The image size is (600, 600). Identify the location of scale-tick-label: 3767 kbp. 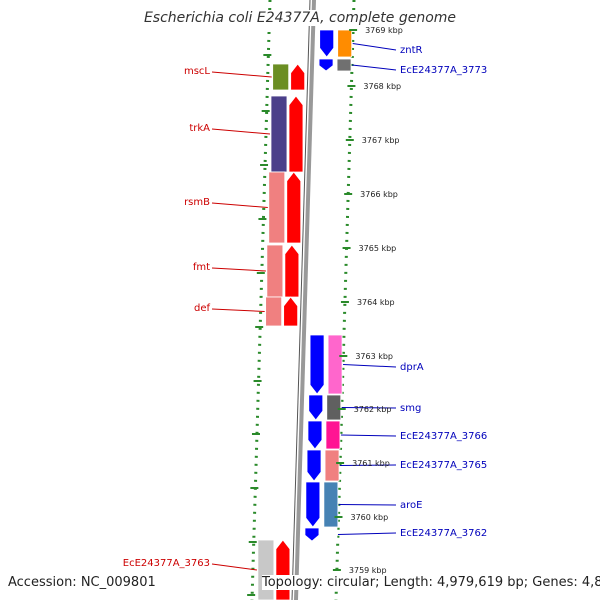
(381, 140).